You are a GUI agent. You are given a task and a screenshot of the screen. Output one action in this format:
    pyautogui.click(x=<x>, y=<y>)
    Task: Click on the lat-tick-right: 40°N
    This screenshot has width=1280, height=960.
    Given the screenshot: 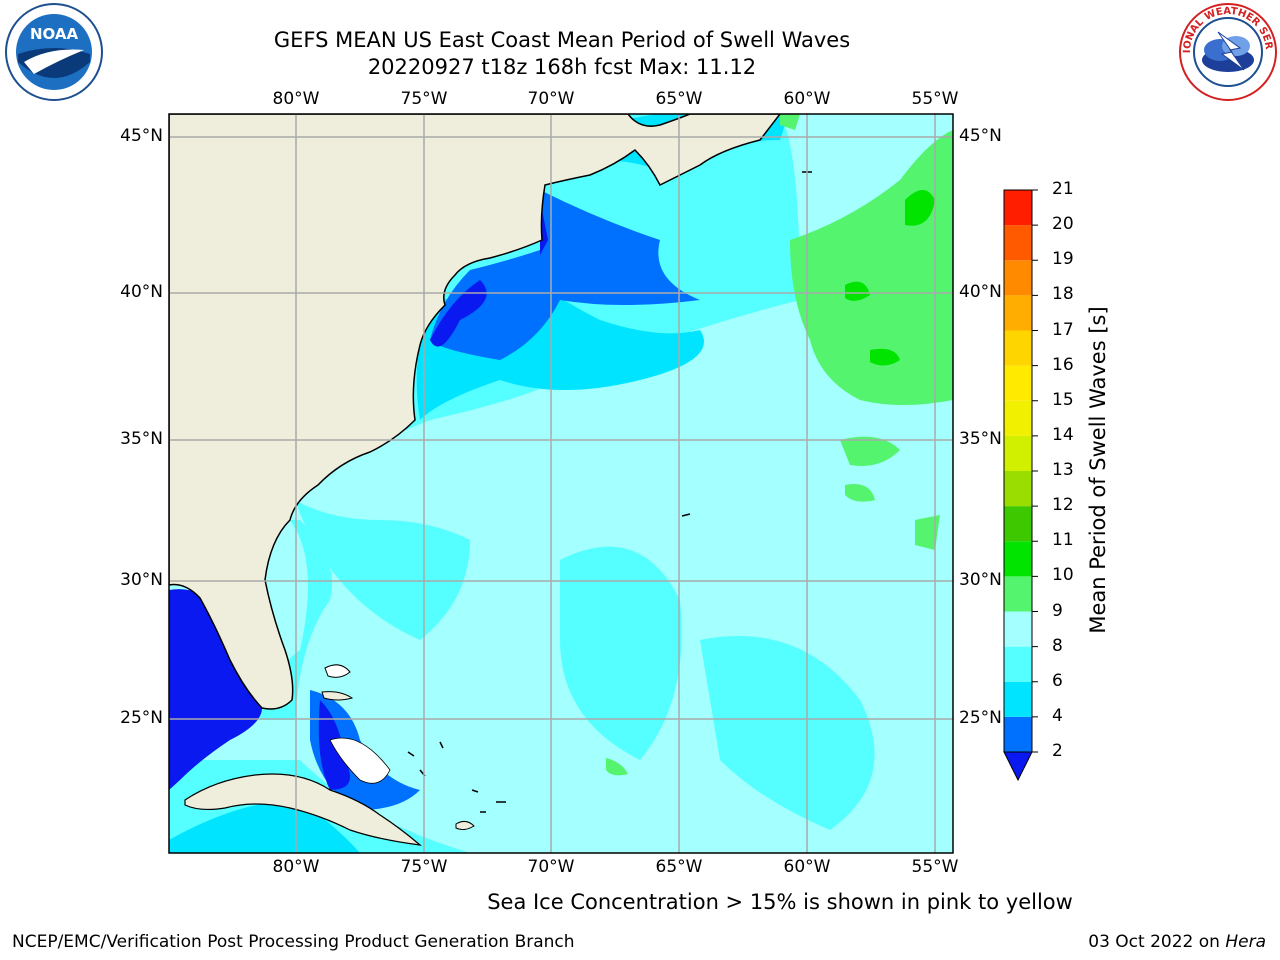 What is the action you would take?
    pyautogui.click(x=980, y=292)
    